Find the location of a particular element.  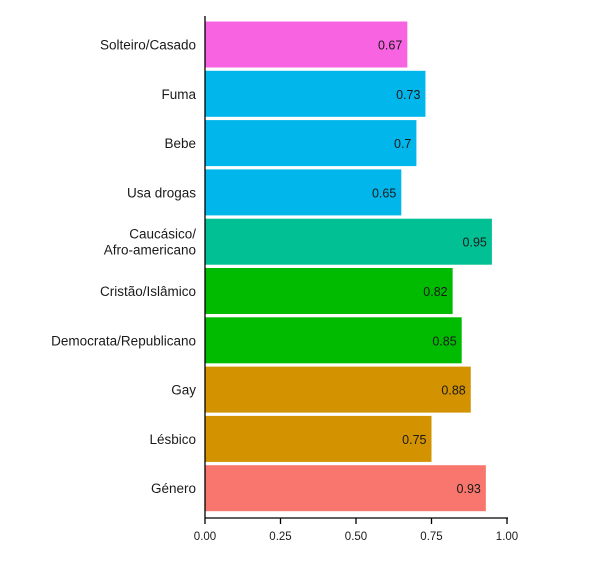

category-label-line: Usa drogas is located at coordinates (161, 192).